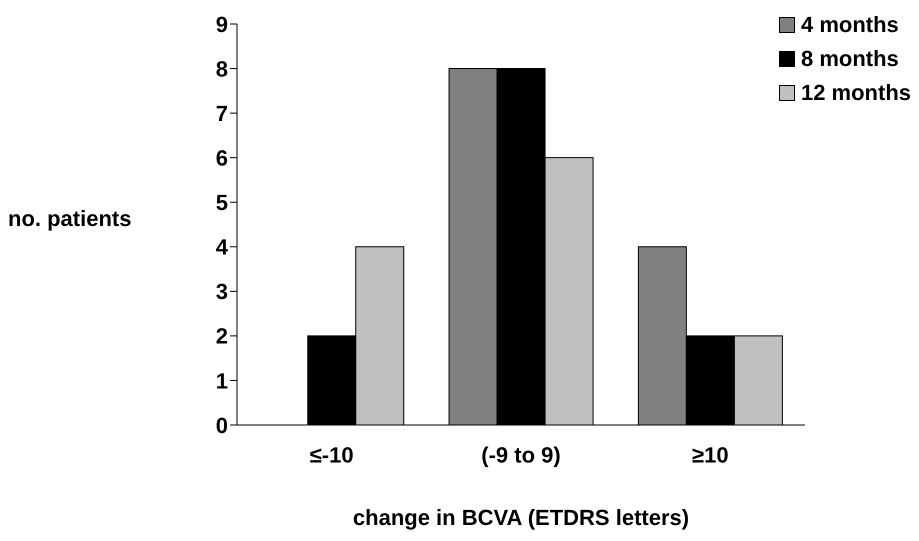 This screenshot has width=919, height=541. Describe the element at coordinates (222, 113) in the screenshot. I see `y-tick-label: 7` at that location.